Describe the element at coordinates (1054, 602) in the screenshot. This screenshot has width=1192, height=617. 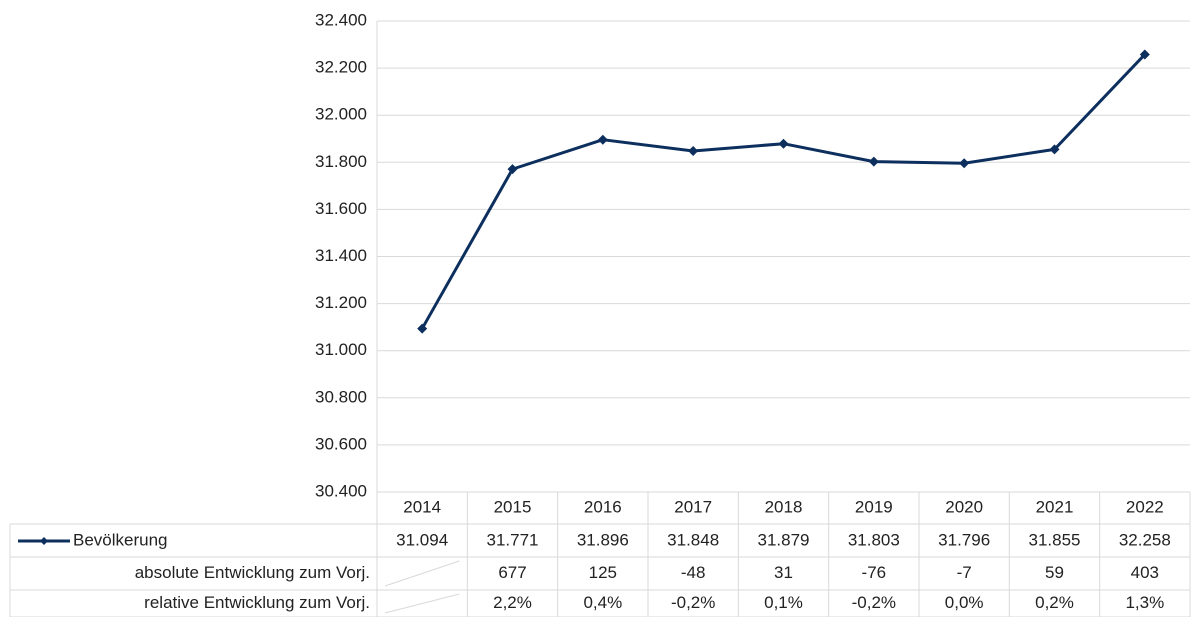
I see `table-cell: 0,2%` at that location.